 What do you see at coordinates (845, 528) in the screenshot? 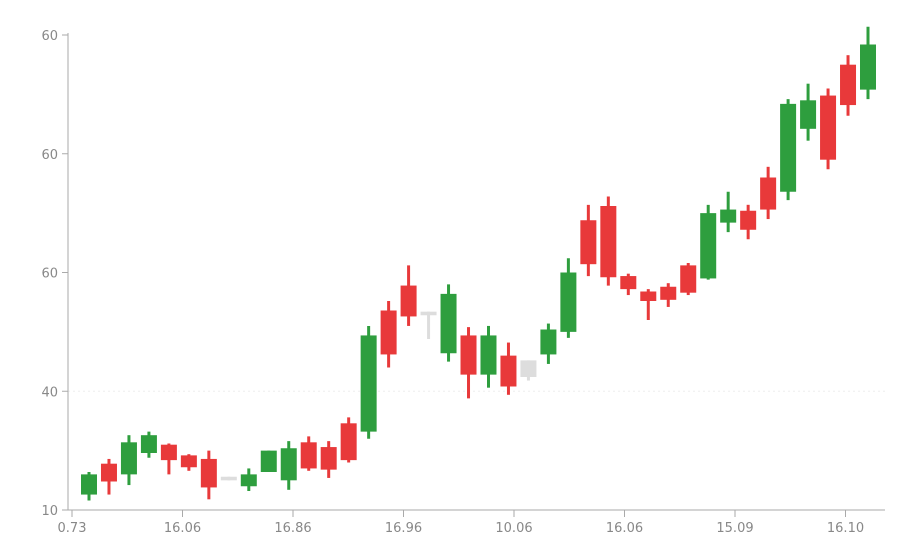
I see `x-tick-label: 16.10` at bounding box center [845, 528].